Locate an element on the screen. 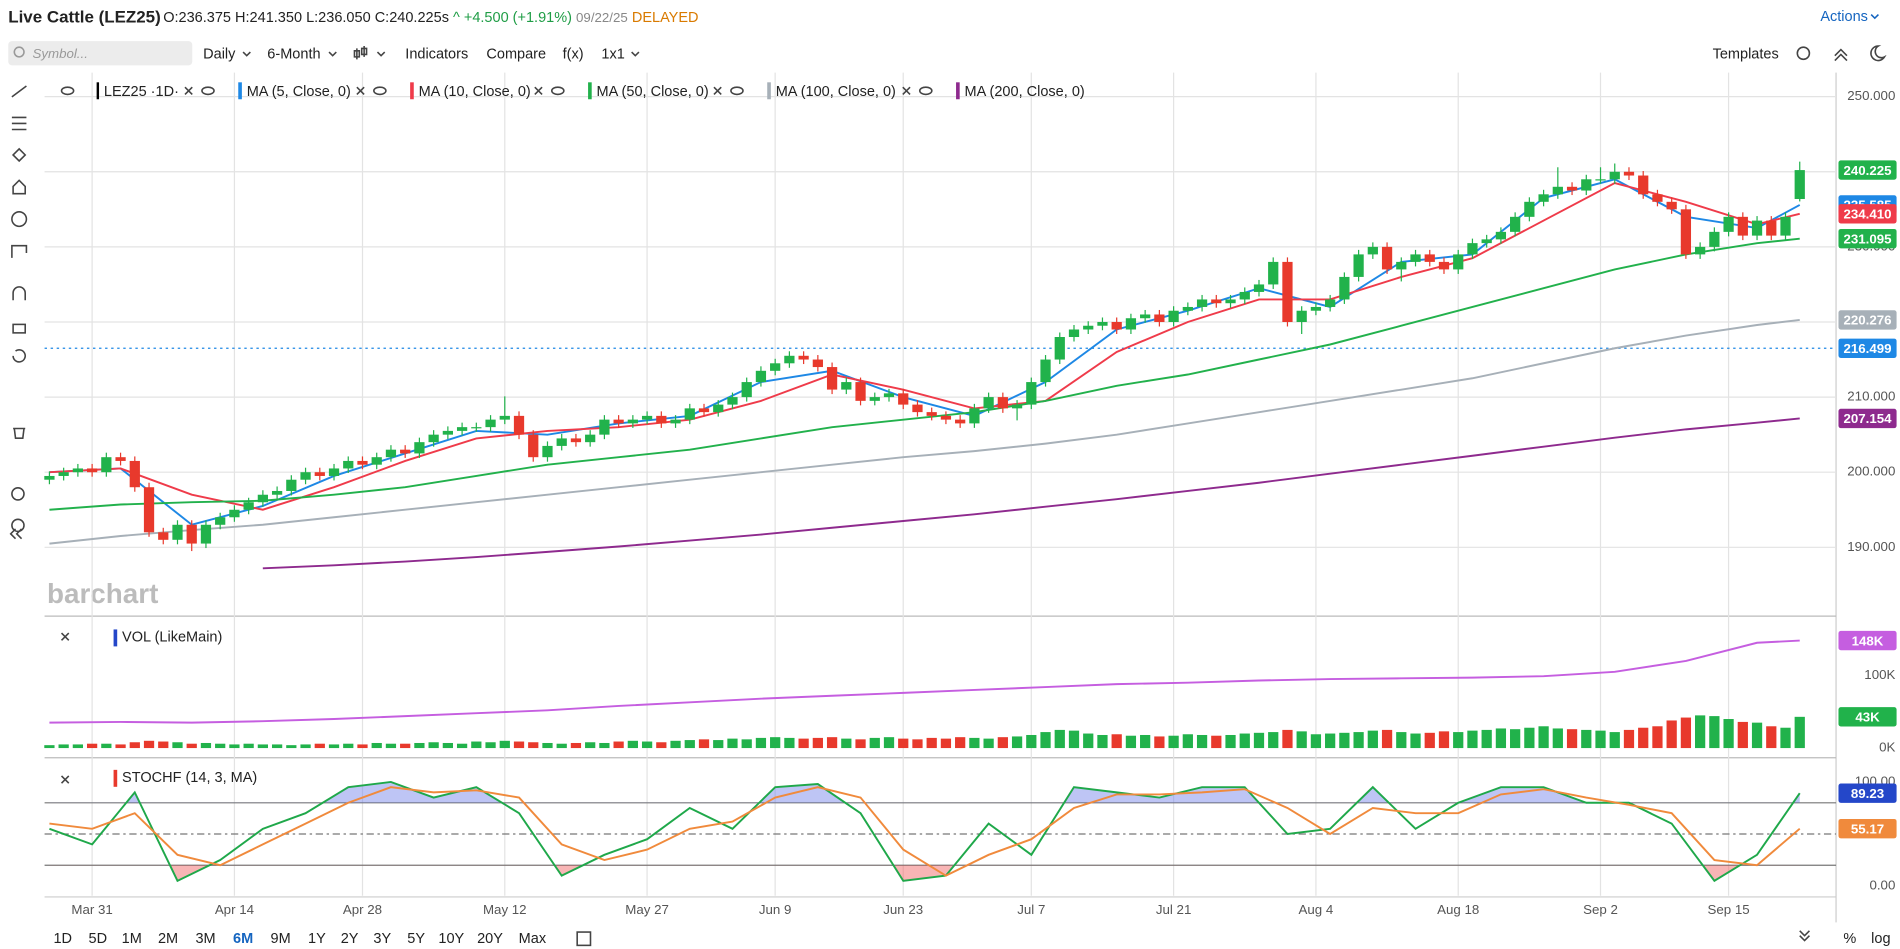  compare-button: Compare is located at coordinates (516, 54).